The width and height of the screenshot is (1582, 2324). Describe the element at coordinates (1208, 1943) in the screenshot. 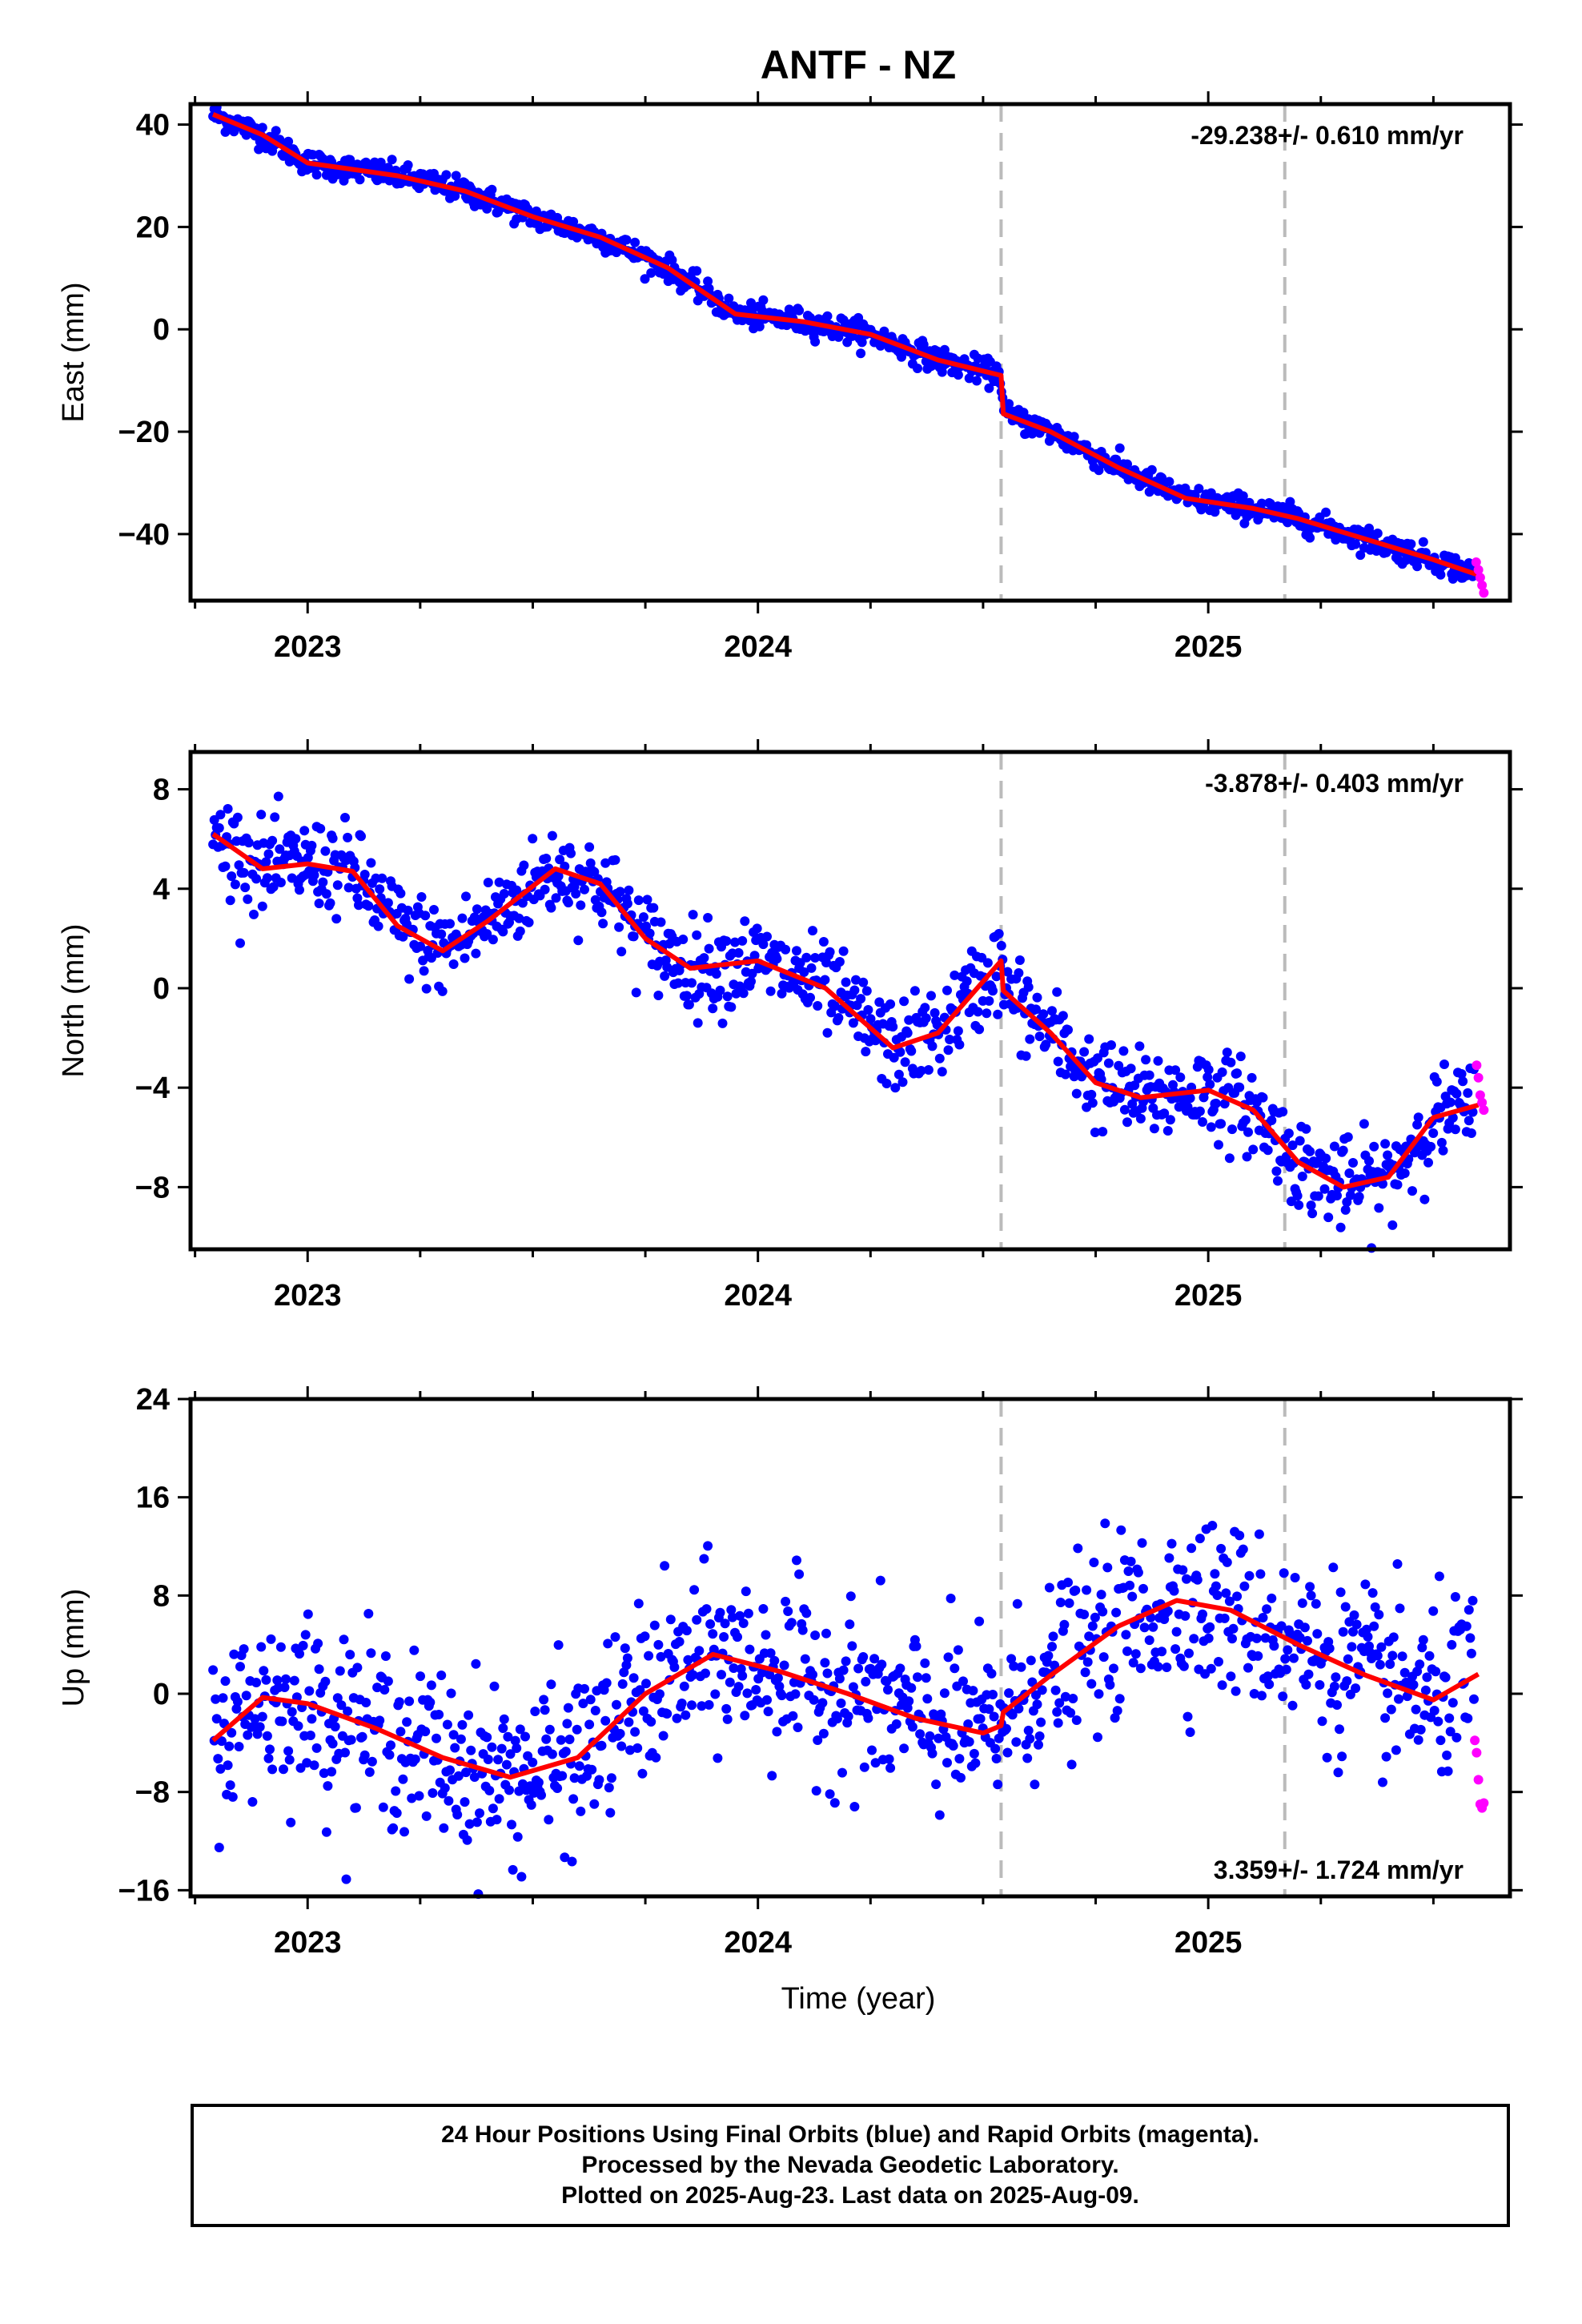

I see `x-tick-label: 2025` at that location.